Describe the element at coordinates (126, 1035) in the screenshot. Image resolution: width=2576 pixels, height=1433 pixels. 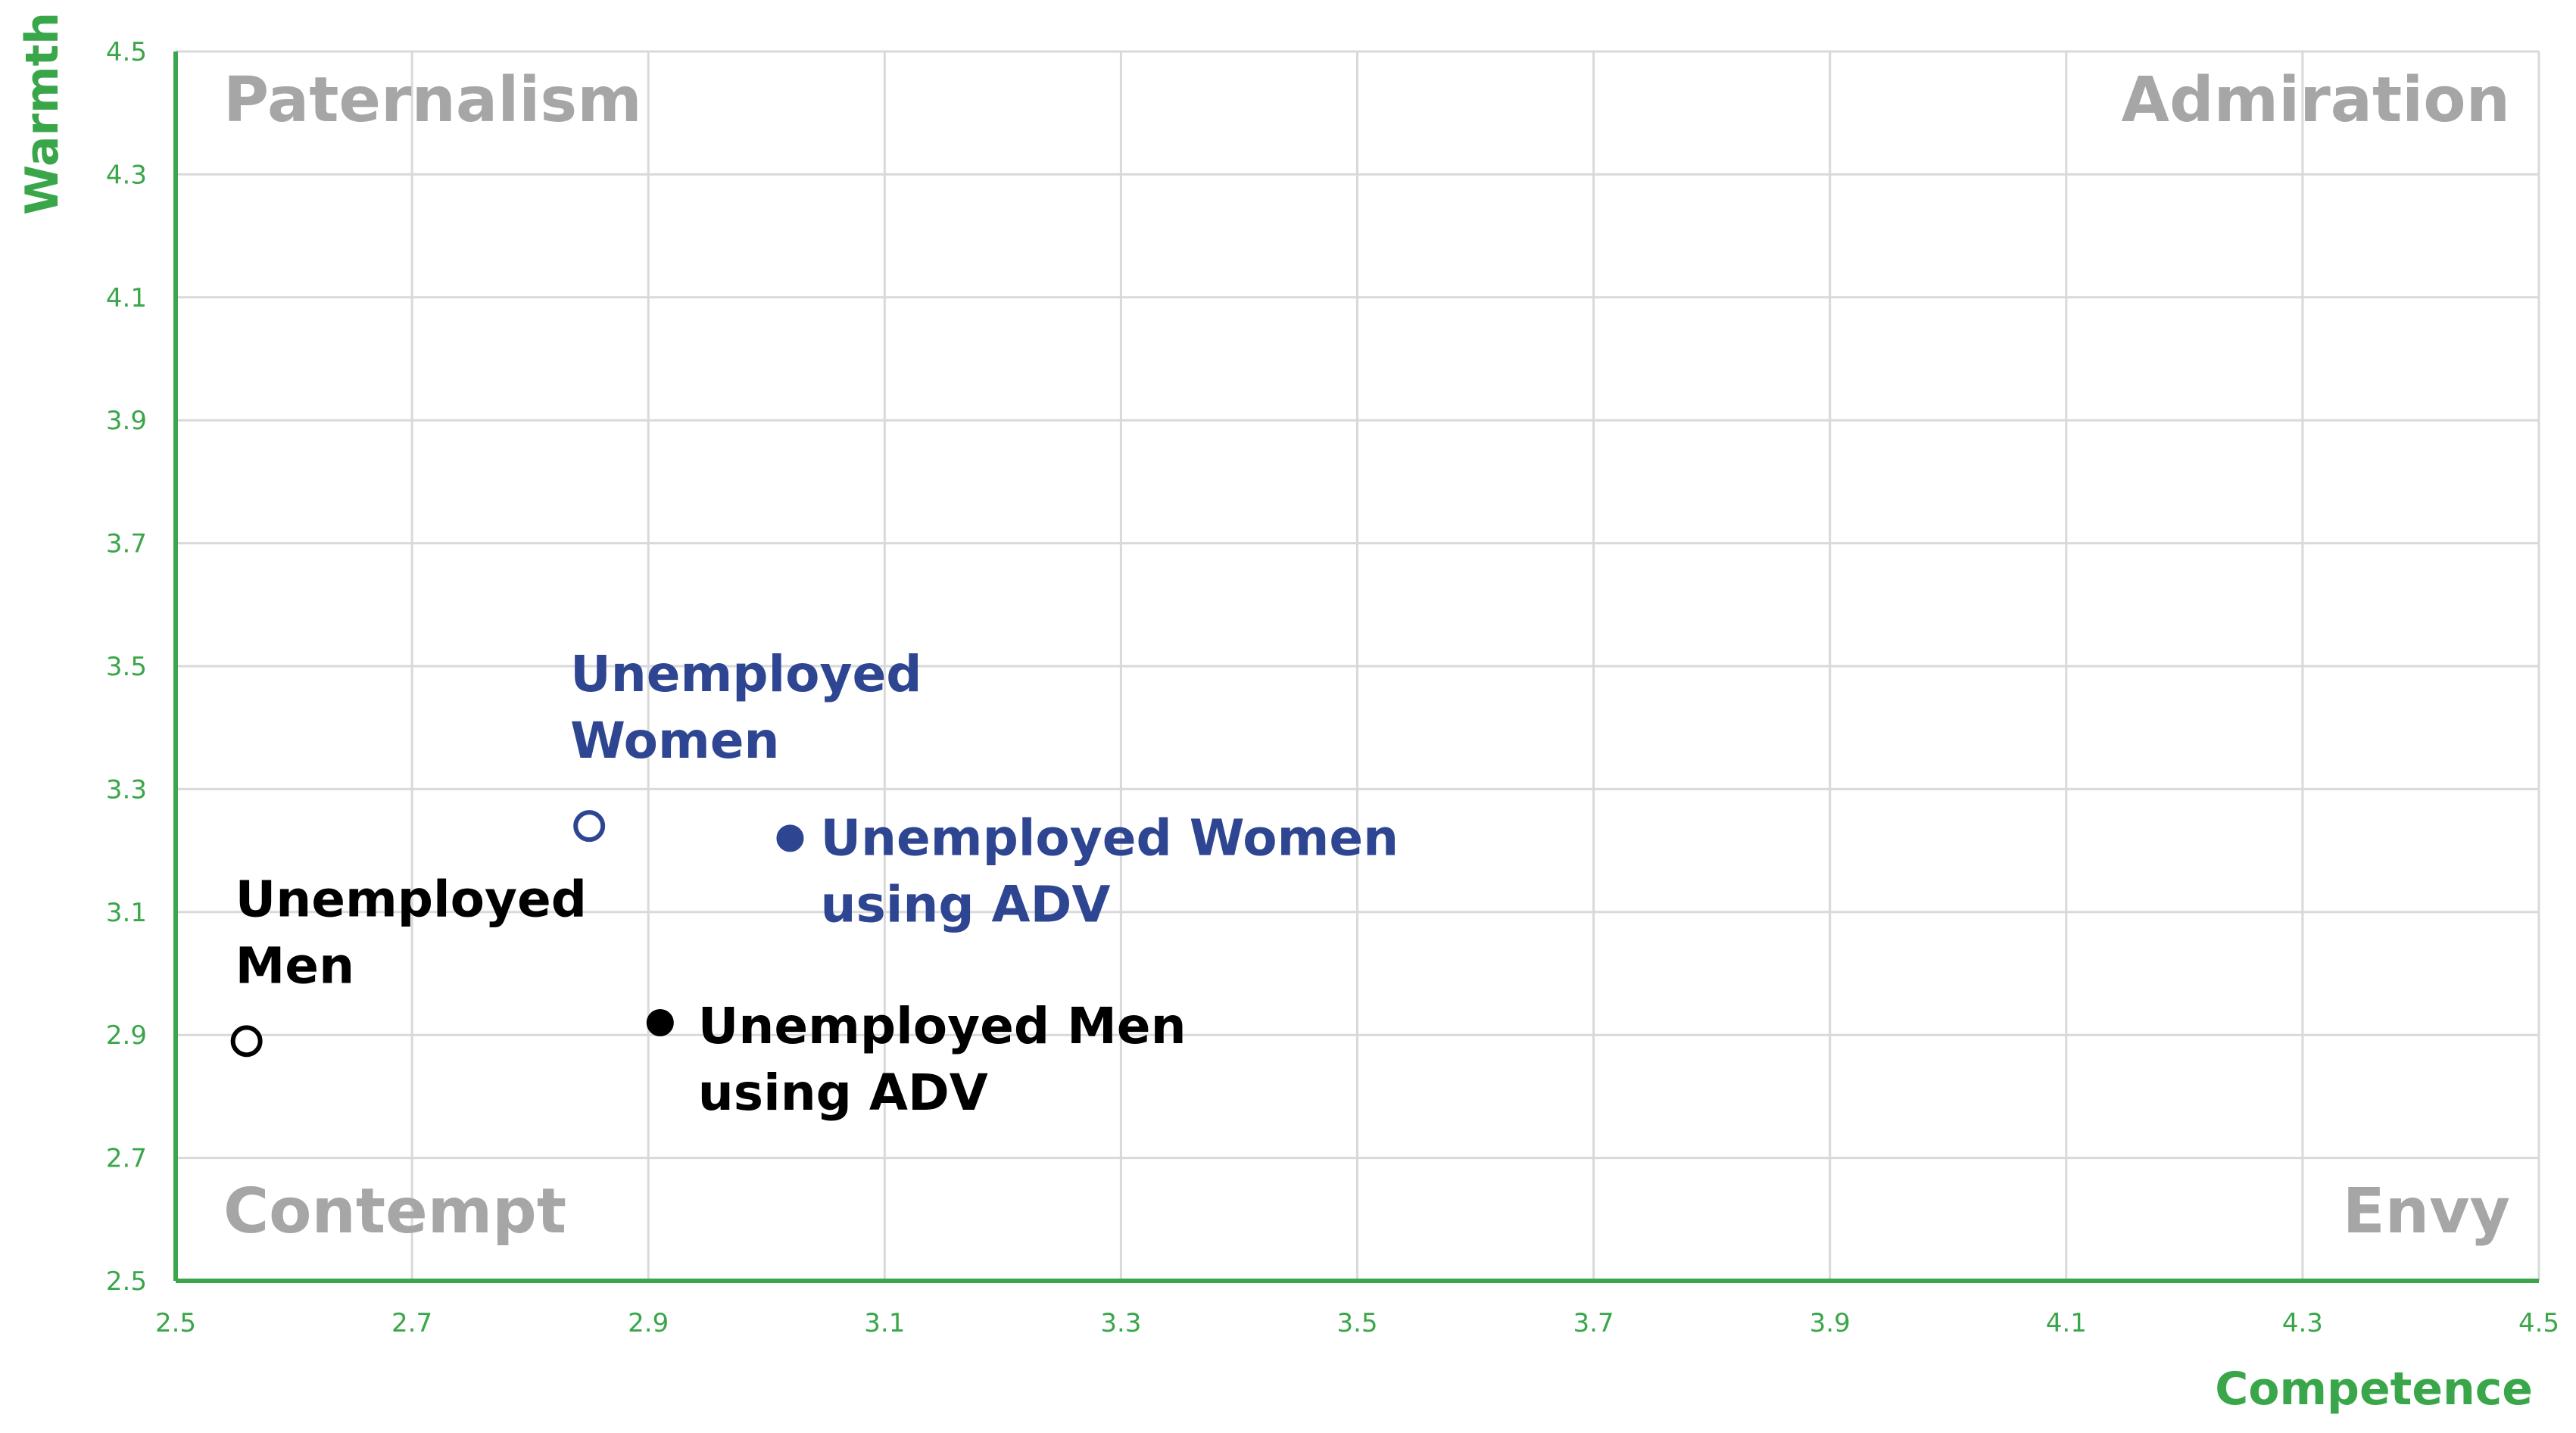
I see `y-tick-label: 2.9` at that location.